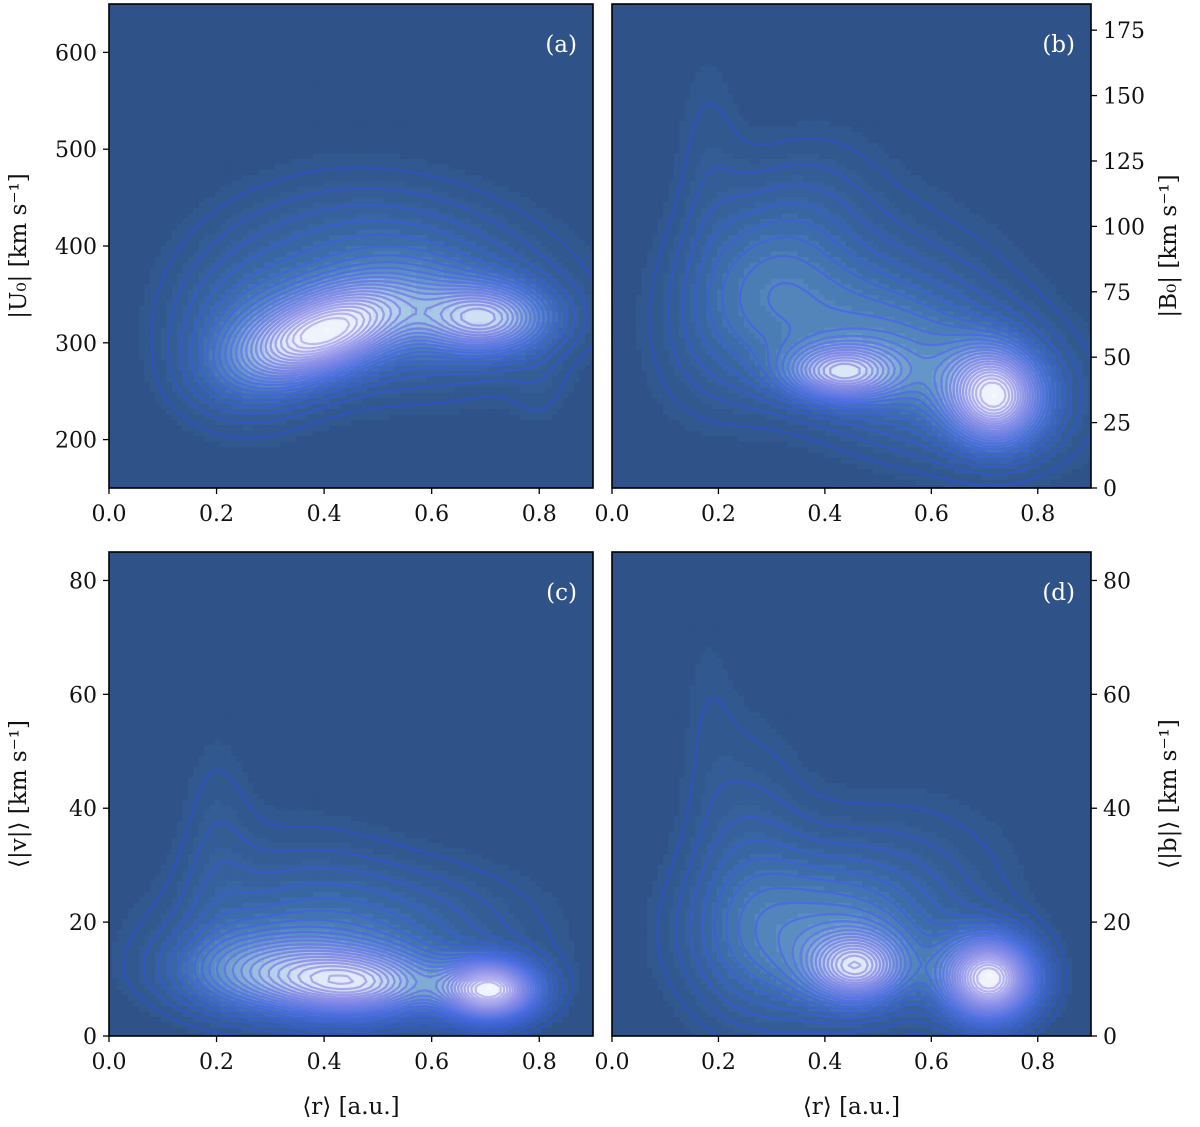  What do you see at coordinates (382, 327) in the screenshot?
I see `contour-line` at bounding box center [382, 327].